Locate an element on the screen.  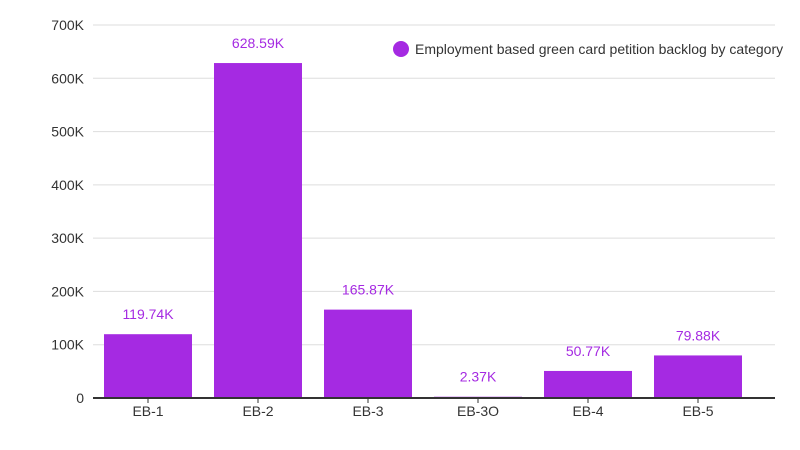
y-tick-label: 500K is located at coordinates (67, 132).